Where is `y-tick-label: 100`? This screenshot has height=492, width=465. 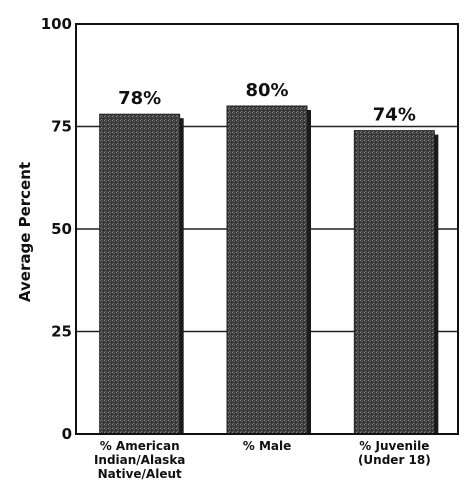 y-tick-label: 100 is located at coordinates (56, 24).